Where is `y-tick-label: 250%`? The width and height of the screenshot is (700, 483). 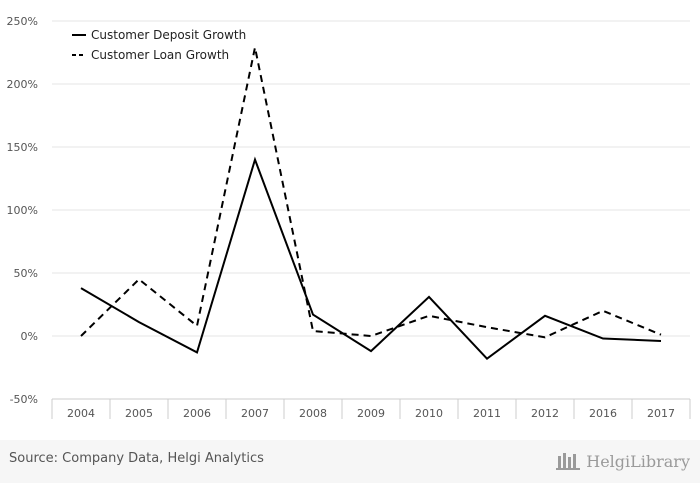 y-tick-label: 250% is located at coordinates (22, 21).